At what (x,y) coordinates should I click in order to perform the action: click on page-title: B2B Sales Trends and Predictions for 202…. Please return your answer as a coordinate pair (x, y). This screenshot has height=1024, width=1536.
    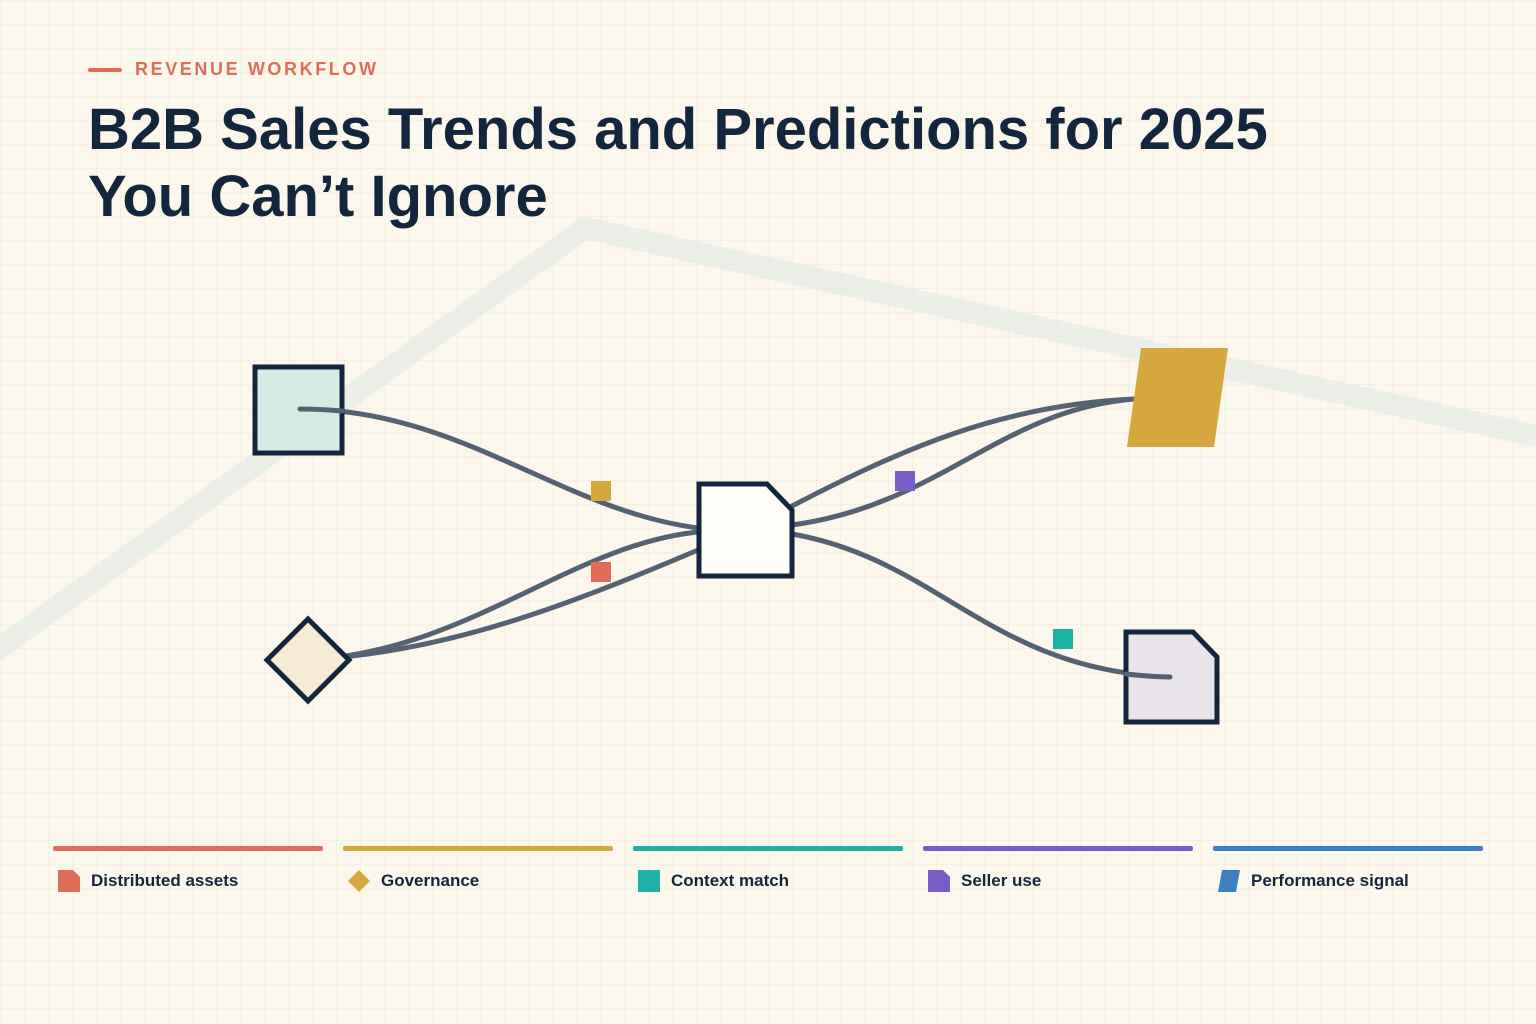
    Looking at the image, I should click on (738, 163).